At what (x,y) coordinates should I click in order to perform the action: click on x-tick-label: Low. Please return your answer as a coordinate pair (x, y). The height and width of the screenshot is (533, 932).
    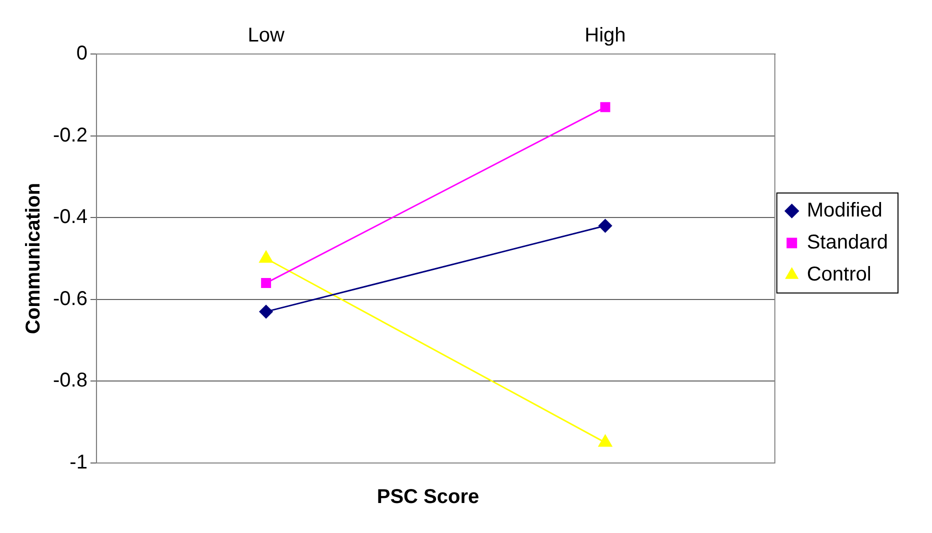
    Looking at the image, I should click on (266, 35).